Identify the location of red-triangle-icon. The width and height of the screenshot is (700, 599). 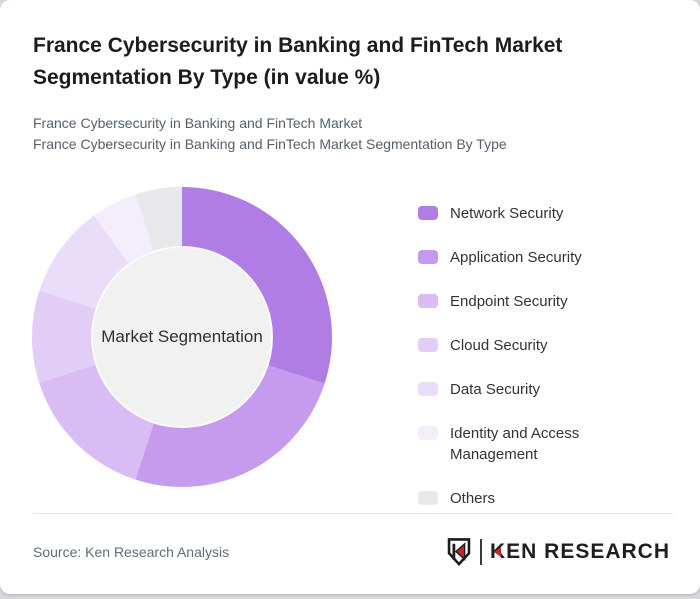
(497, 552).